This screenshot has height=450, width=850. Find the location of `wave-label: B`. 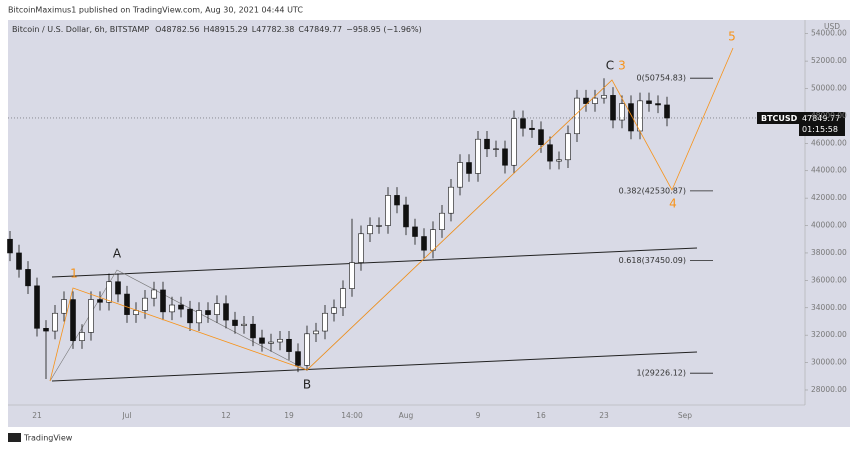

wave-label: B is located at coordinates (307, 385).